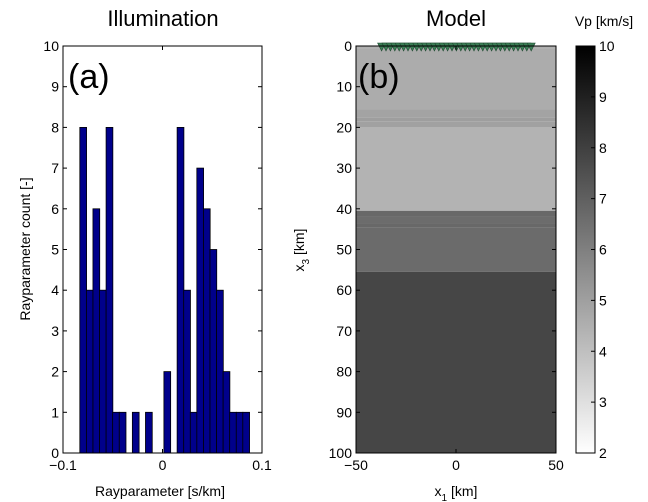 The height and width of the screenshot is (502, 648). I want to click on y-tick-label: 90, so click(344, 412).